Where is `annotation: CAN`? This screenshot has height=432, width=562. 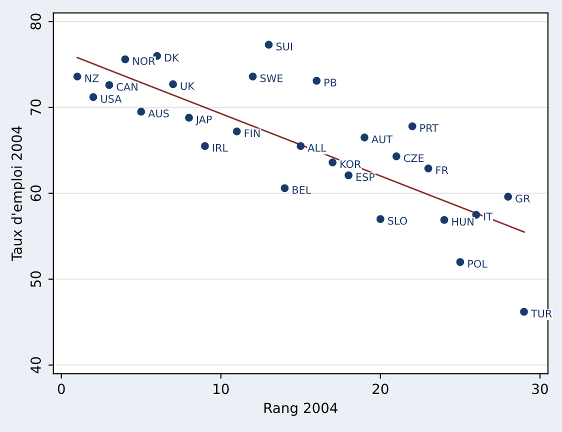
annotation: CAN is located at coordinates (127, 86).